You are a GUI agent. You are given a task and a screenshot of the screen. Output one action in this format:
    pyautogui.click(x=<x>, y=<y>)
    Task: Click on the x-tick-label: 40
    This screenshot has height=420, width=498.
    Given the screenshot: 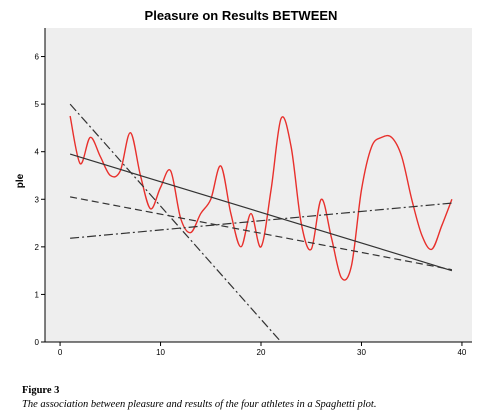 What is the action you would take?
    pyautogui.click(x=461, y=352)
    